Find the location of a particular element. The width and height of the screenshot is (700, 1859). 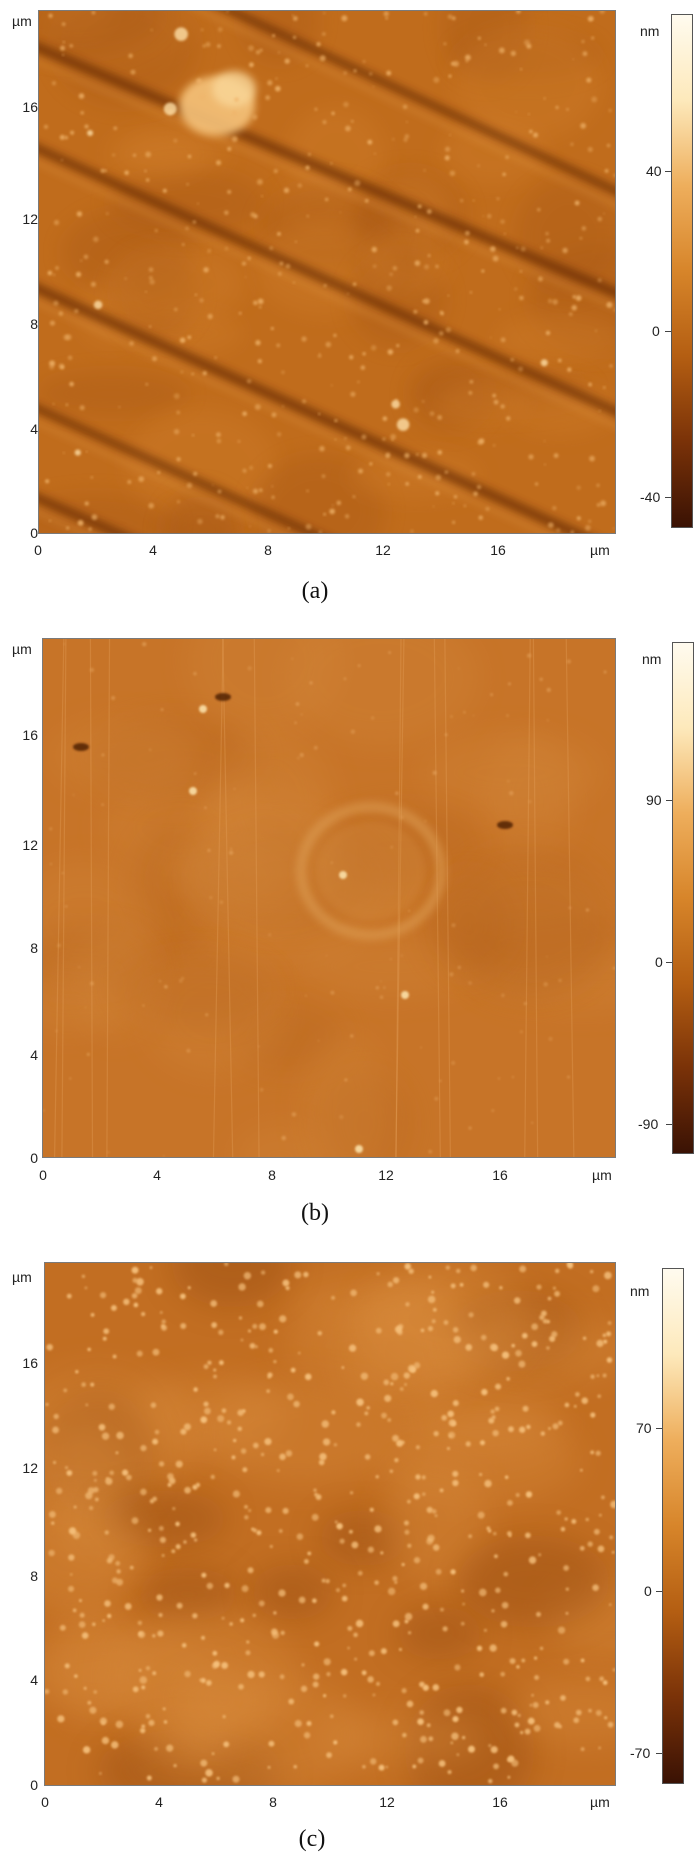

panel-caption-b: (b) is located at coordinates (315, 1213).